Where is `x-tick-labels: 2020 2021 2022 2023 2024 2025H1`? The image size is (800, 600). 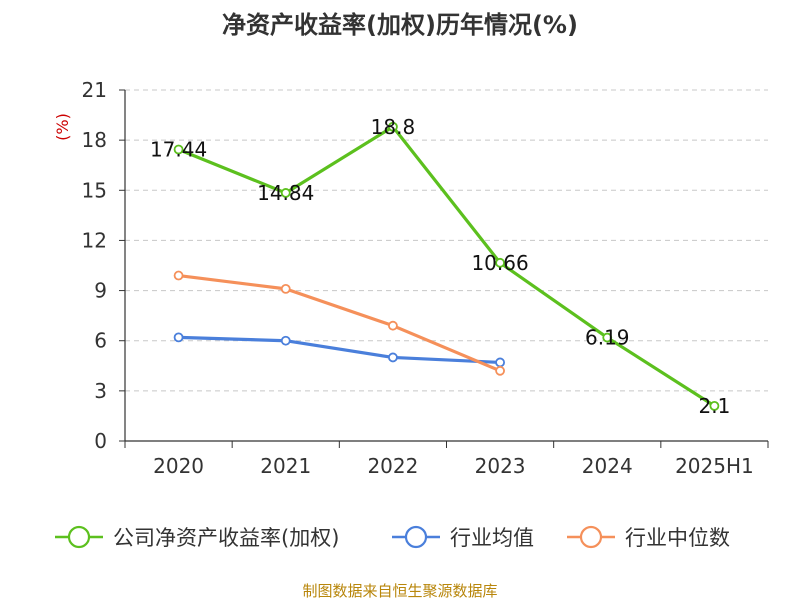
x-tick-labels: 2020 2021 2022 2023 2024 2025H1 is located at coordinates (453, 466).